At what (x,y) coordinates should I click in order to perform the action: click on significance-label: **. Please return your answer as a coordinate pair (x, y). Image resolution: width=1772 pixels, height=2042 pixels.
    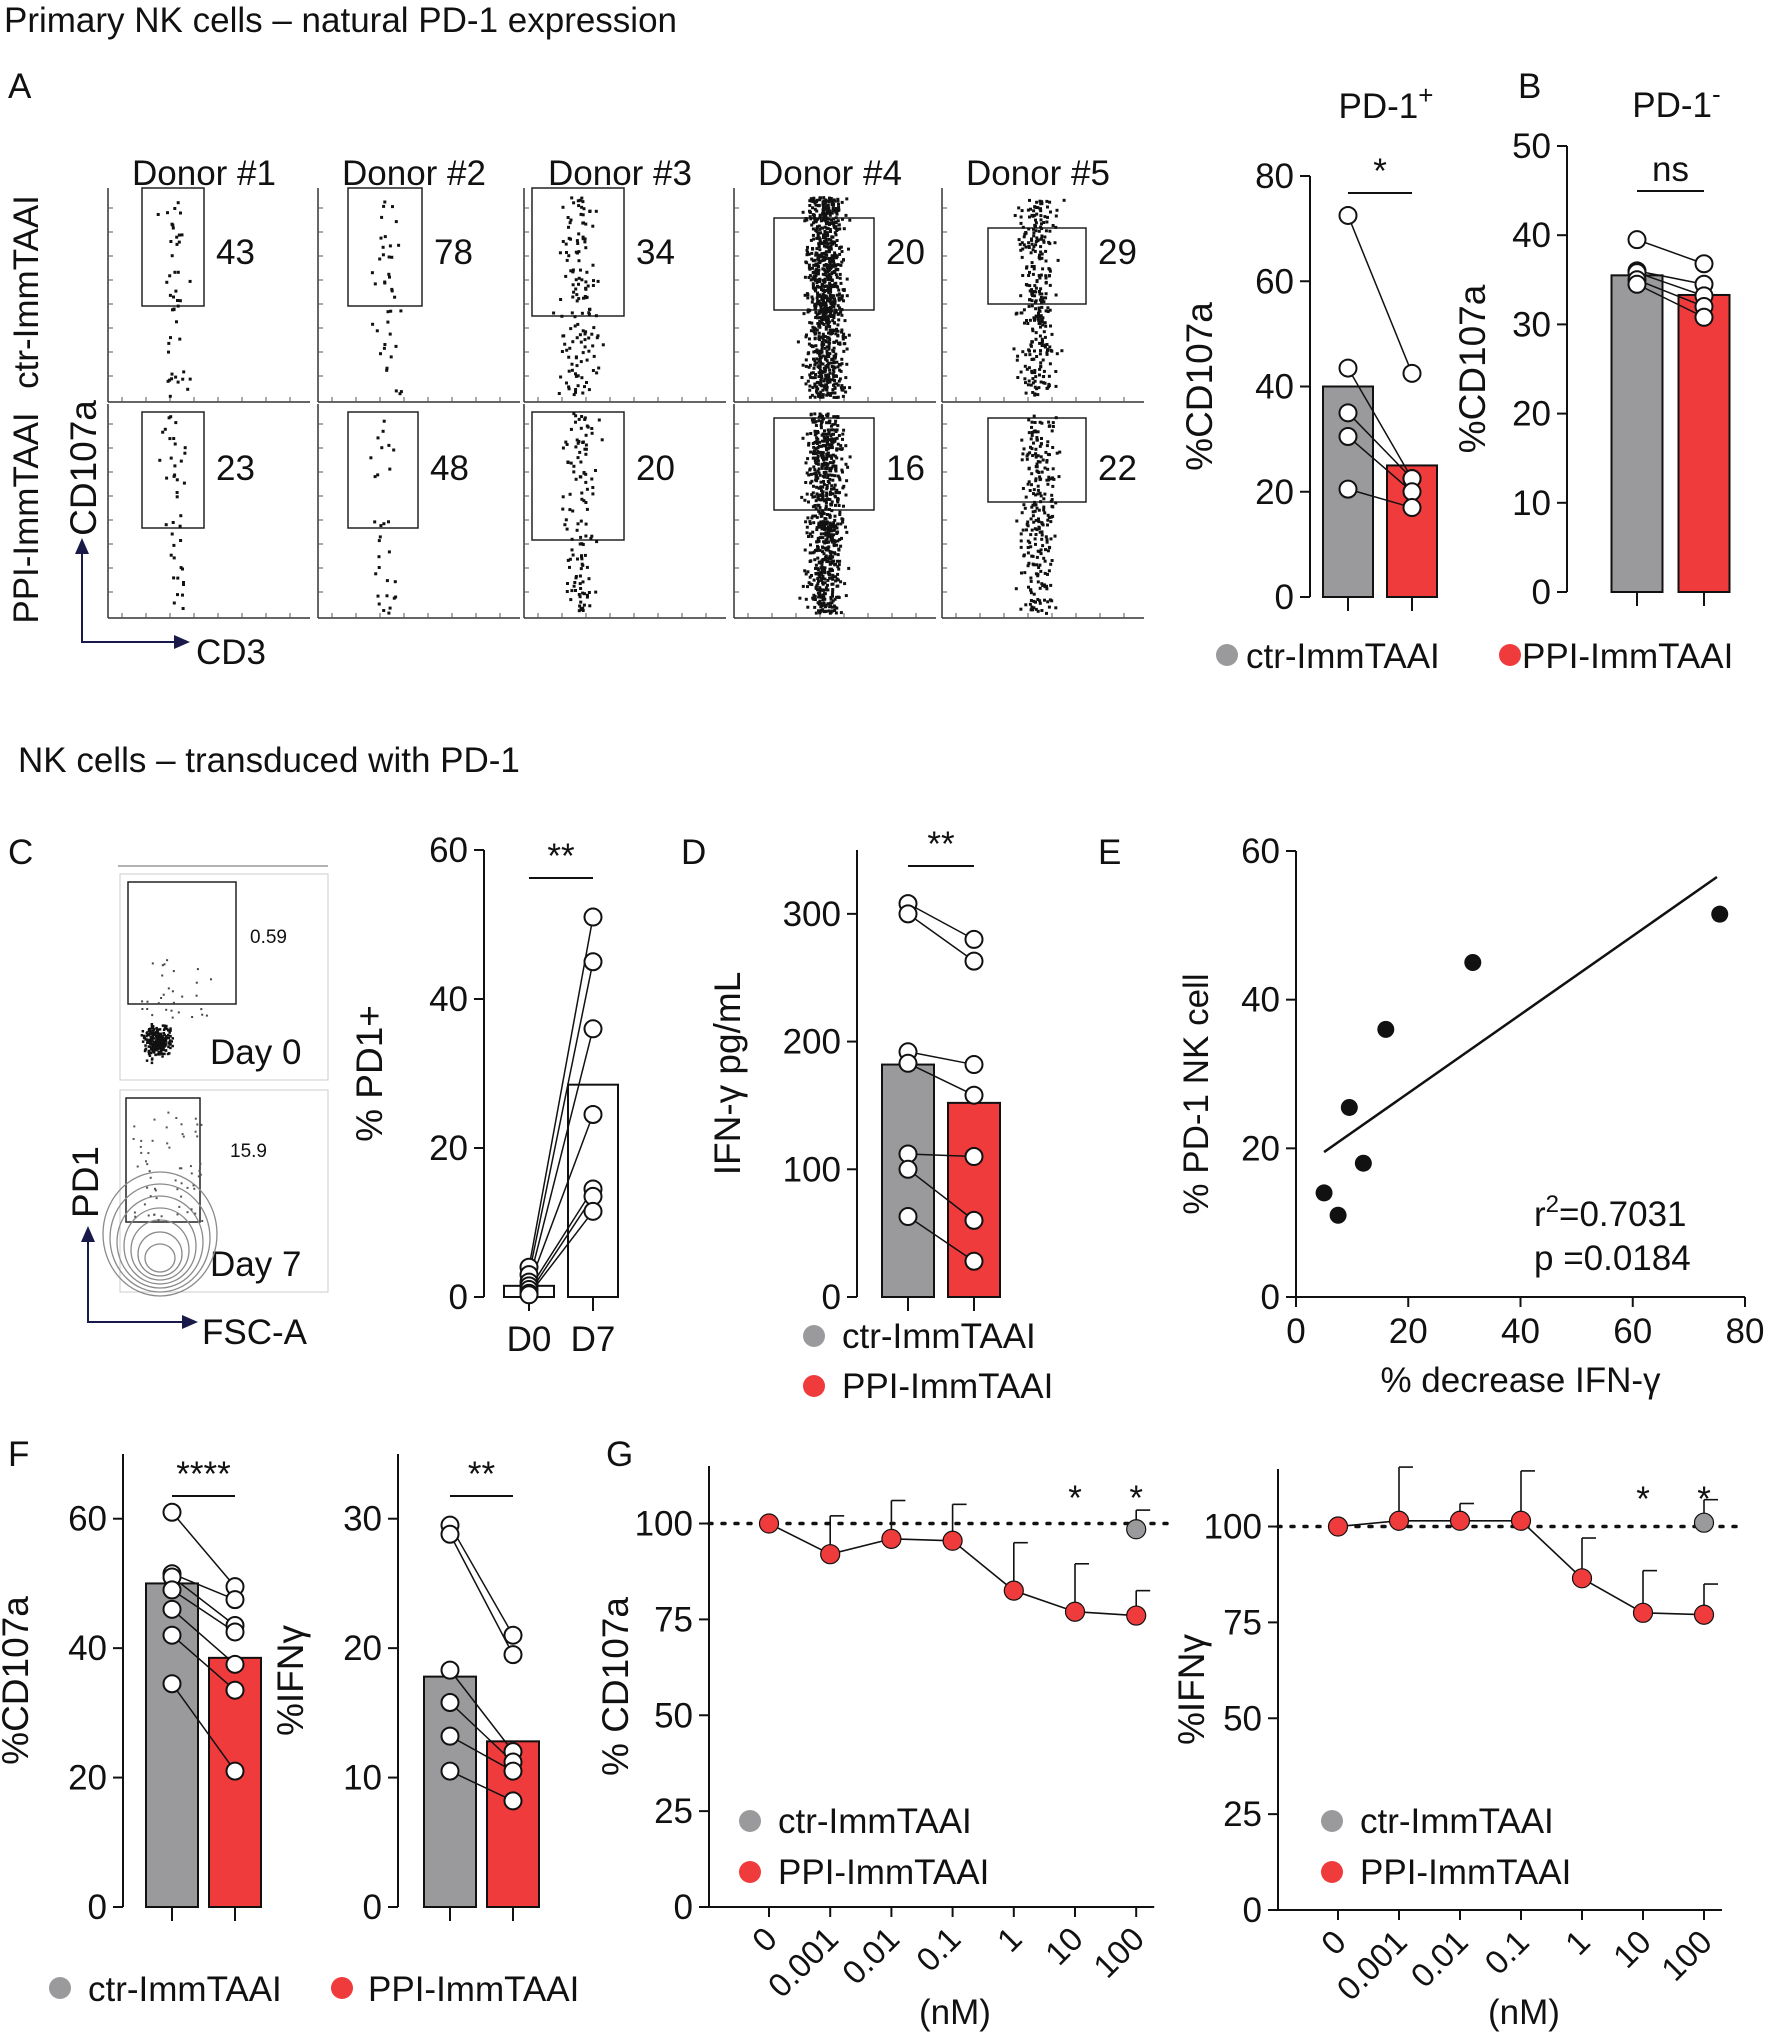
    Looking at the image, I should click on (561, 856).